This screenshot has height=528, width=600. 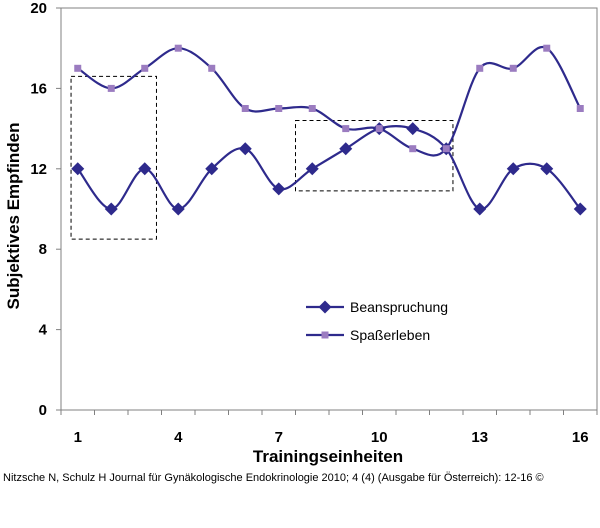 What do you see at coordinates (329, 428) in the screenshot?
I see `x-tick-labels: 1 4 7 10 13 16` at bounding box center [329, 428].